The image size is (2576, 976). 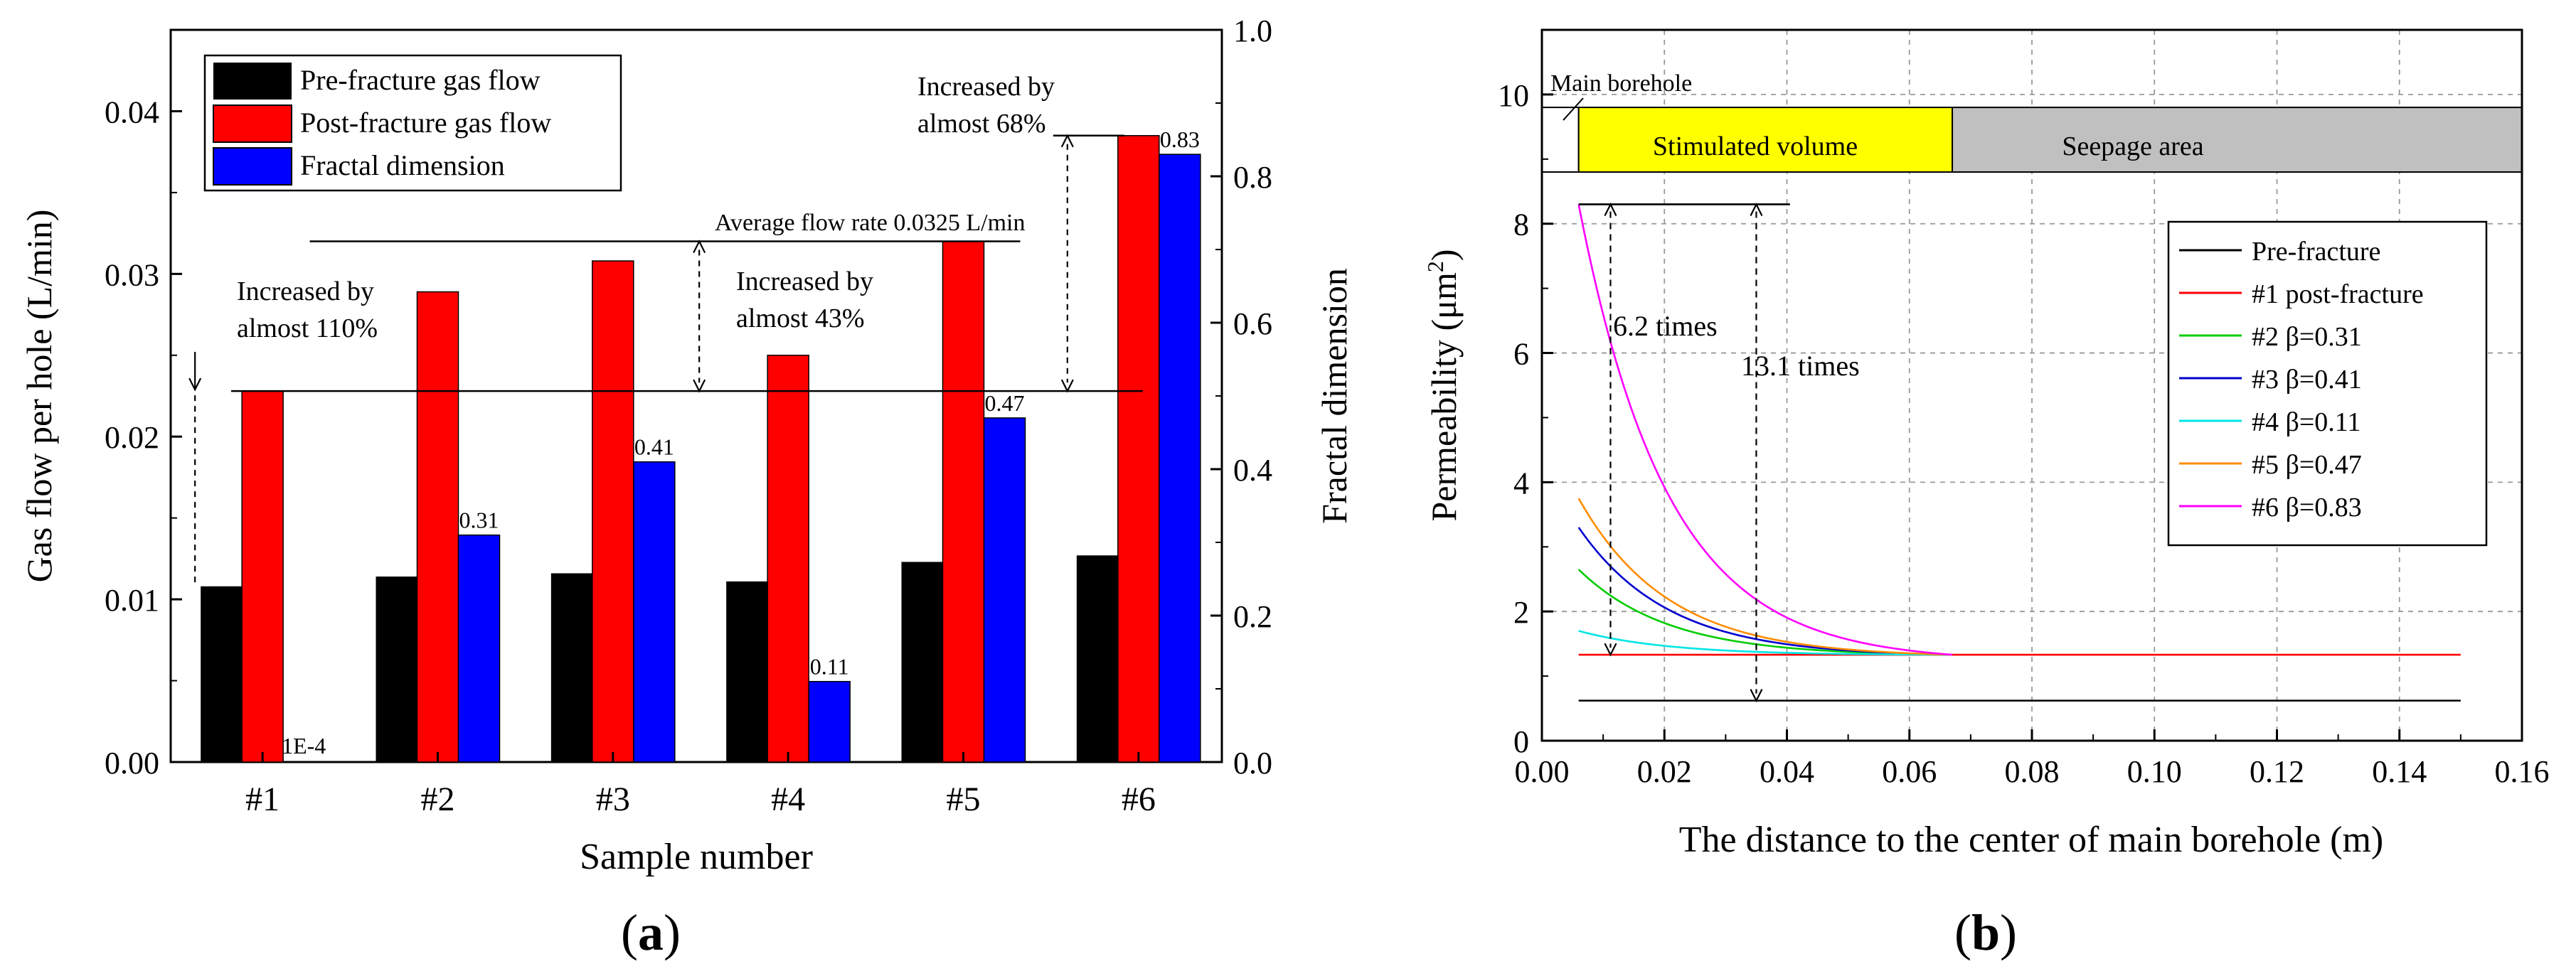 I want to click on y2-tick-label-a-1: 0.2, so click(x=1252, y=616).